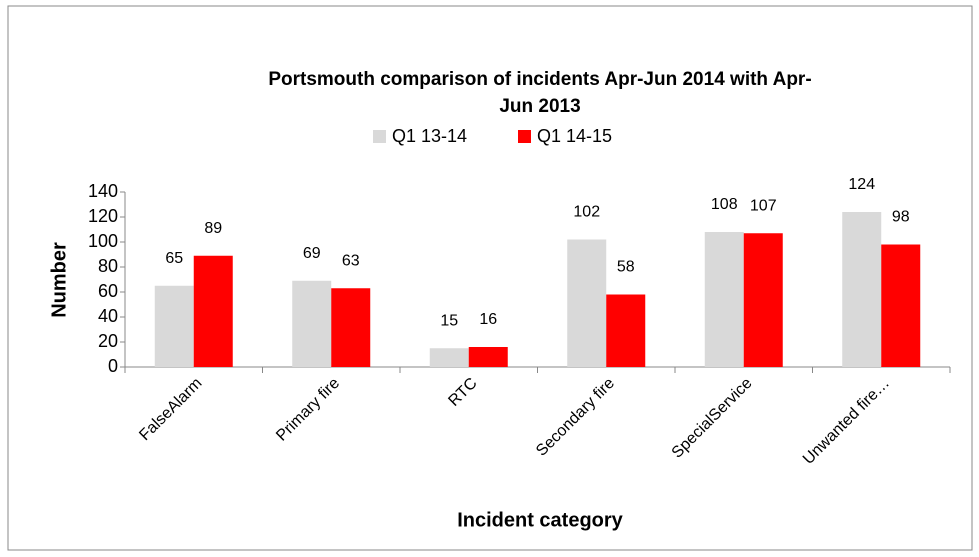 This screenshot has height=557, width=979. What do you see at coordinates (108, 341) in the screenshot?
I see `y-tick-label: 20` at bounding box center [108, 341].